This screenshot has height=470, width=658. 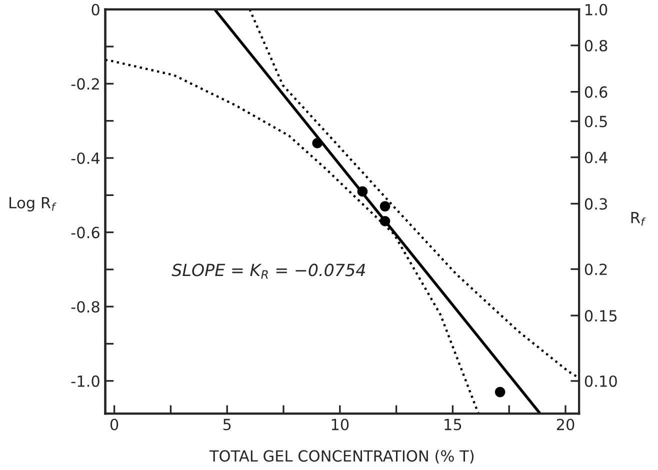 What do you see at coordinates (596, 46) in the screenshot?
I see `y2-tick-label: 0.8` at bounding box center [596, 46].